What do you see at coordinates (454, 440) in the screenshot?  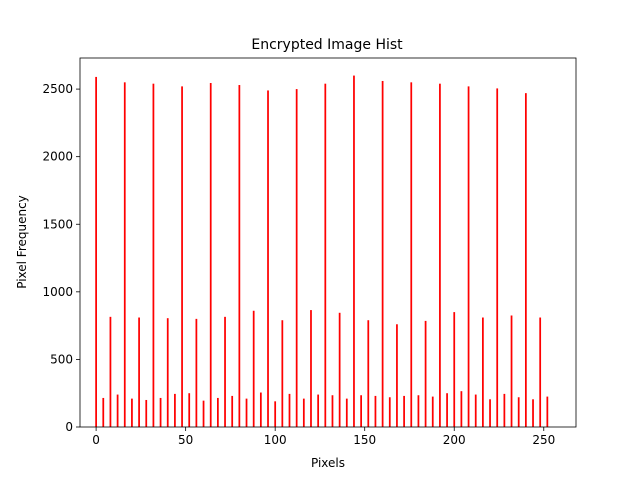 I see `x-tick-label: 200` at bounding box center [454, 440].